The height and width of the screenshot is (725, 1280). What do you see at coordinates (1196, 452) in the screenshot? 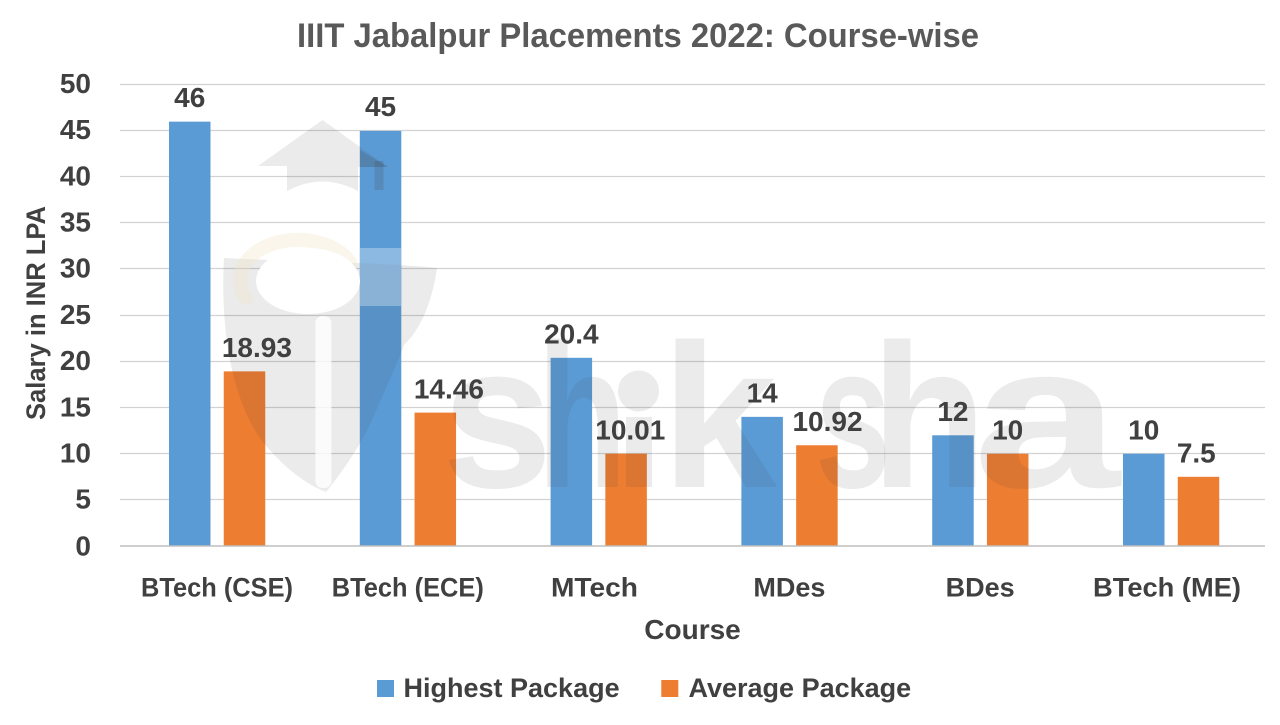
I see `svg-text: 7.5` at bounding box center [1196, 452].